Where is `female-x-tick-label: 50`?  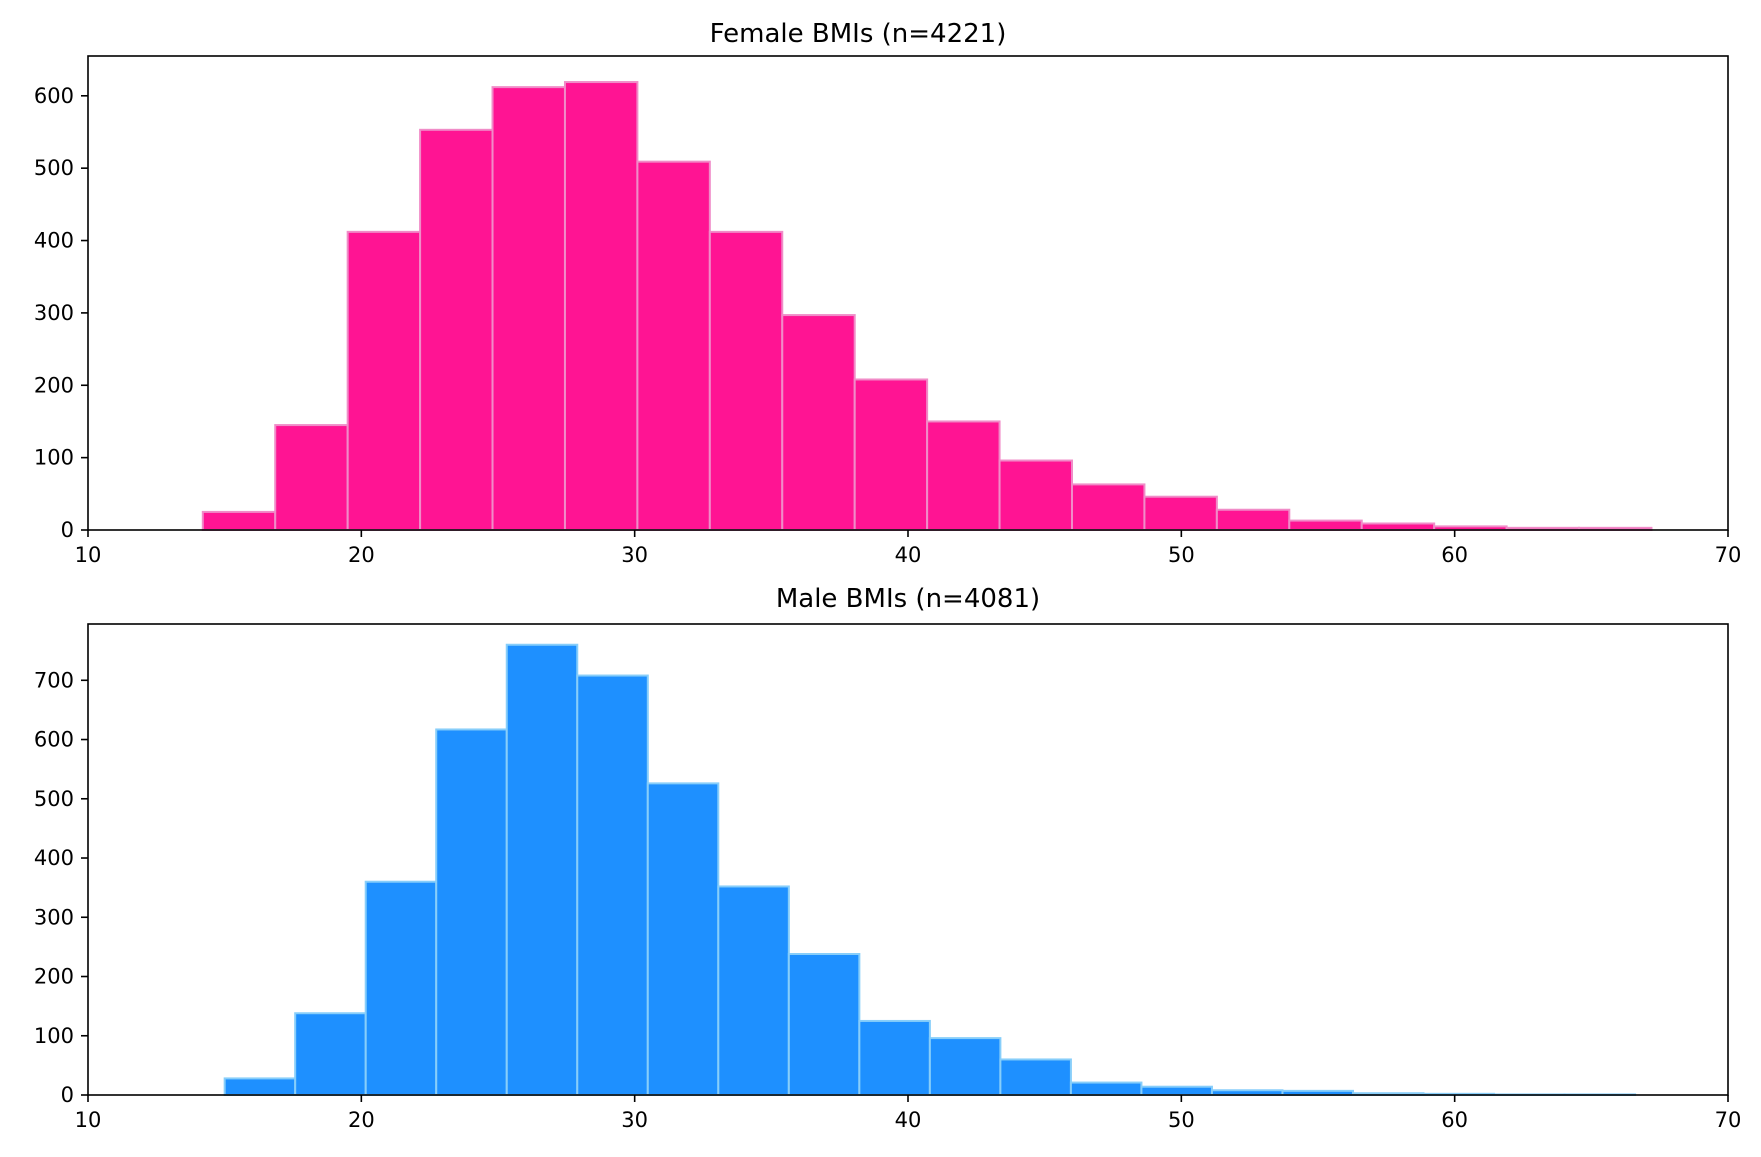 female-x-tick-label: 50 is located at coordinates (1181, 555).